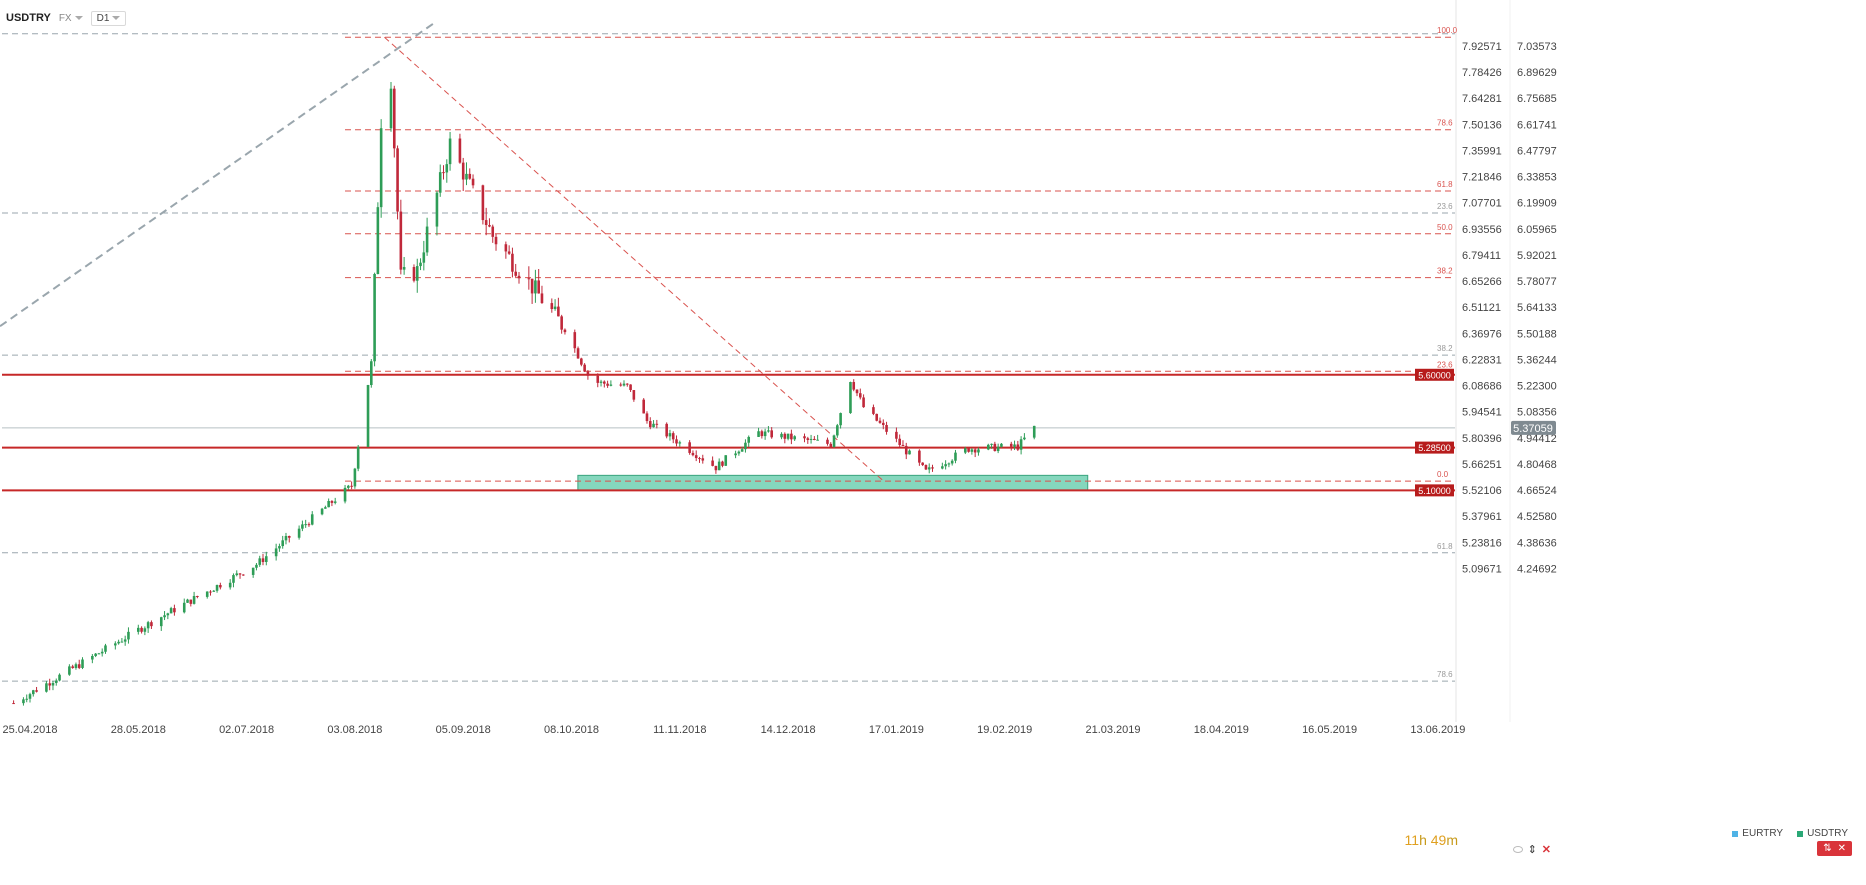 This screenshot has width=1866, height=885. Describe the element at coordinates (1537, 387) in the screenshot. I see `y-tick-outer-label: 5.22300` at that location.